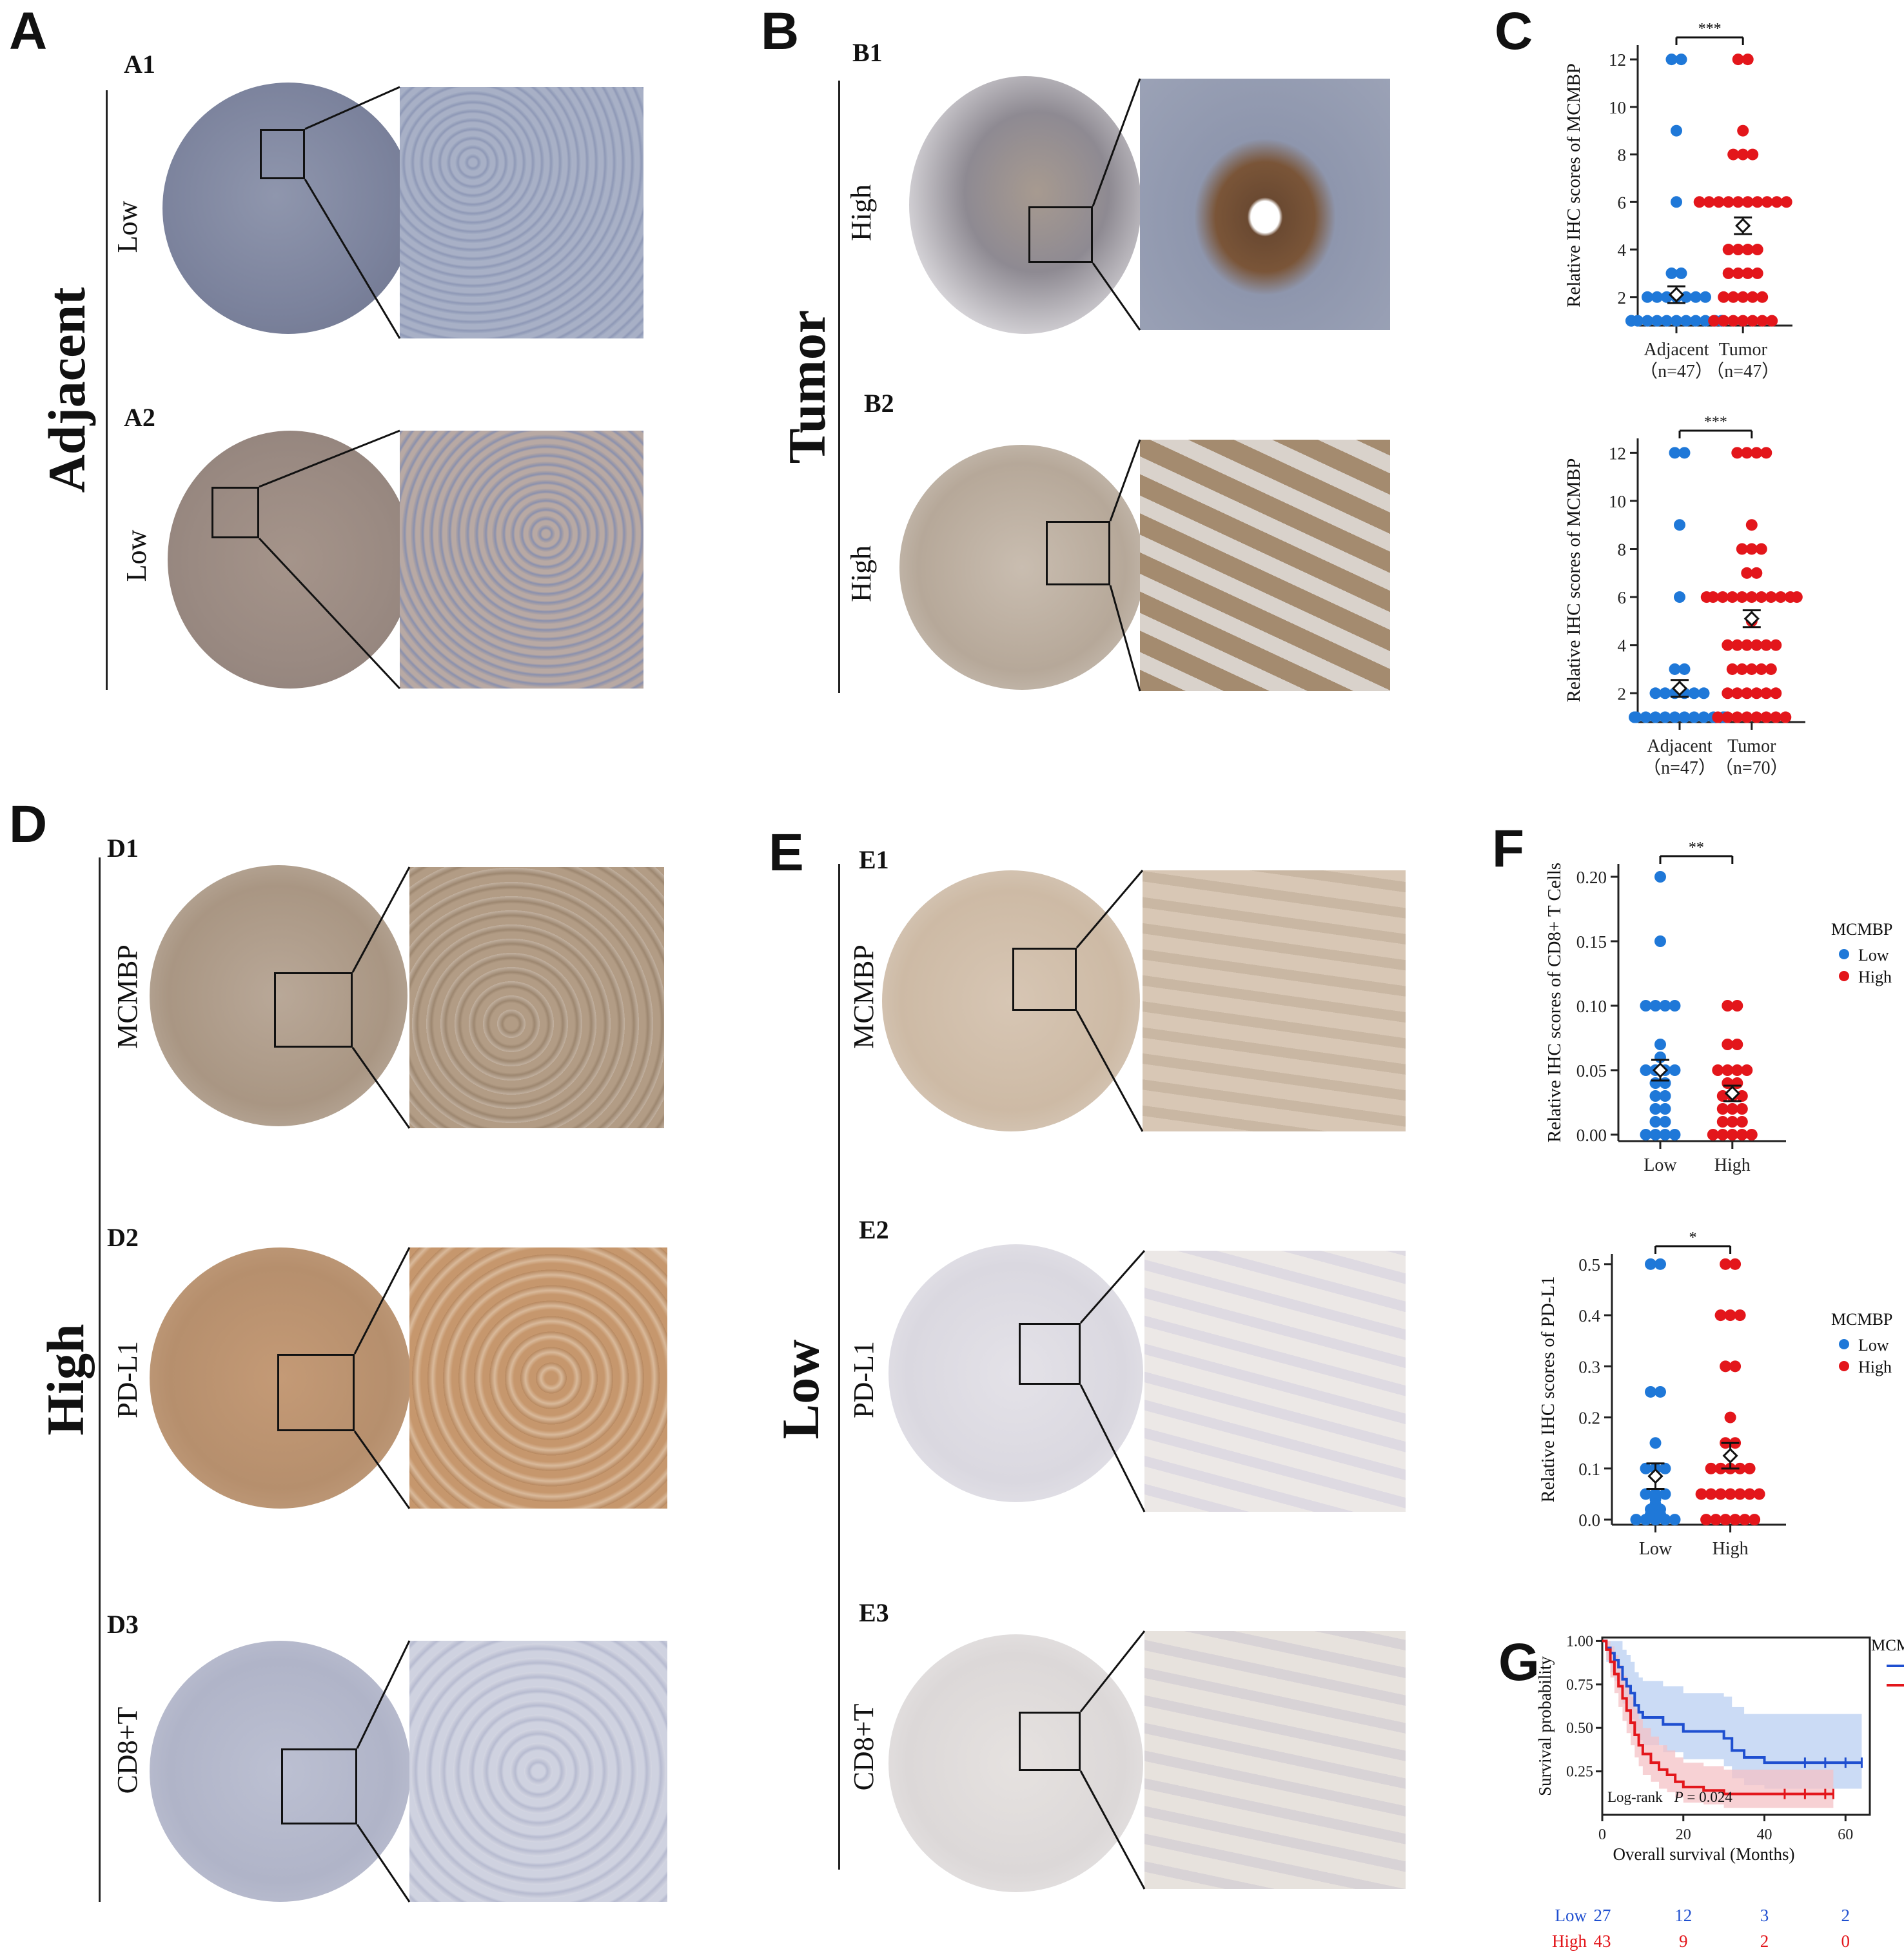 Image resolution: width=1904 pixels, height=1956 pixels. Describe the element at coordinates (1591, 942) in the screenshot. I see `y-tick-label: 0.15` at that location.